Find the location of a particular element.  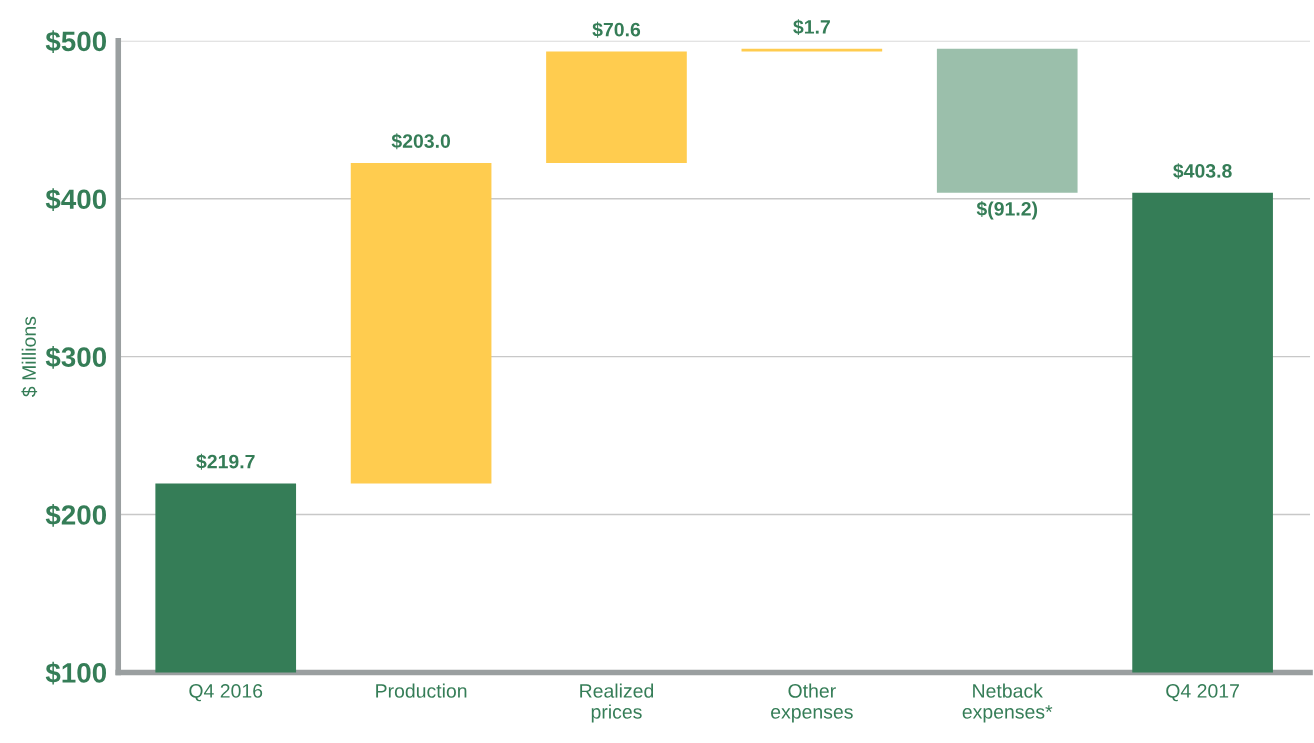

data-label: $203.0 is located at coordinates (421, 141).